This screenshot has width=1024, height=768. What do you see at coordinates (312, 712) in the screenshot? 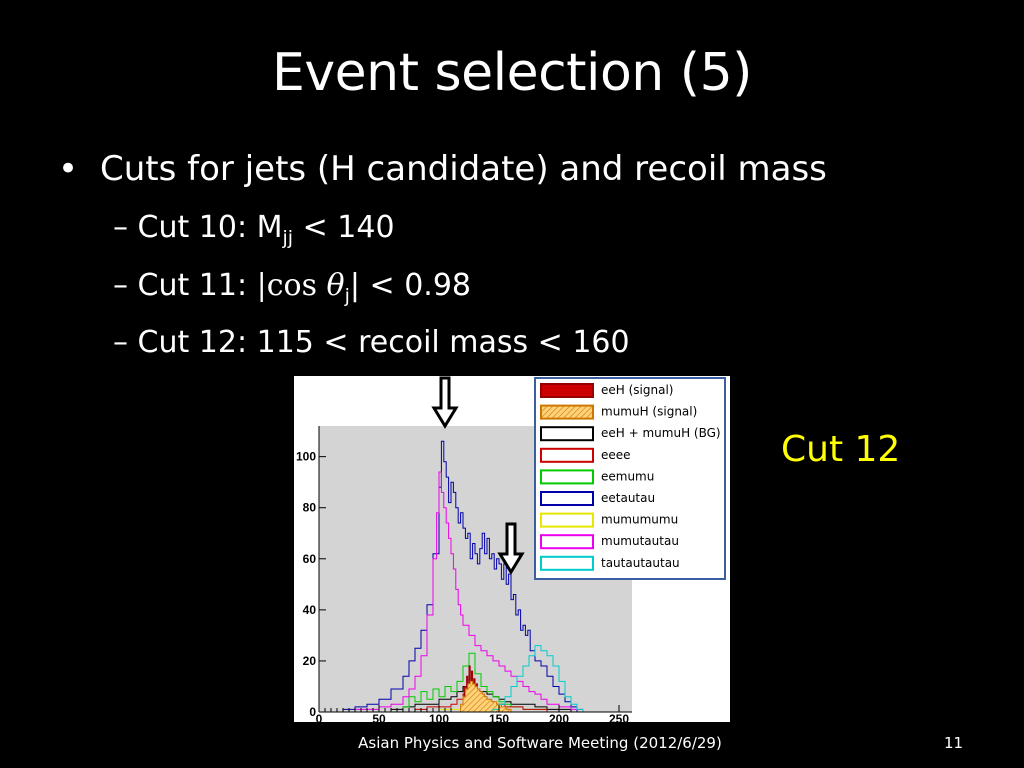
I see `y-tick-label: 0` at bounding box center [312, 712].